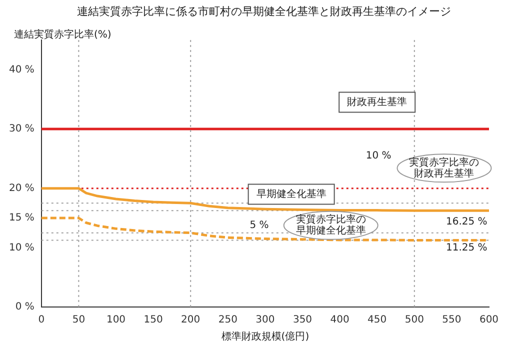 The width and height of the screenshot is (529, 349). Describe the element at coordinates (259, 226) in the screenshot. I see `annotation: 5 %` at that location.